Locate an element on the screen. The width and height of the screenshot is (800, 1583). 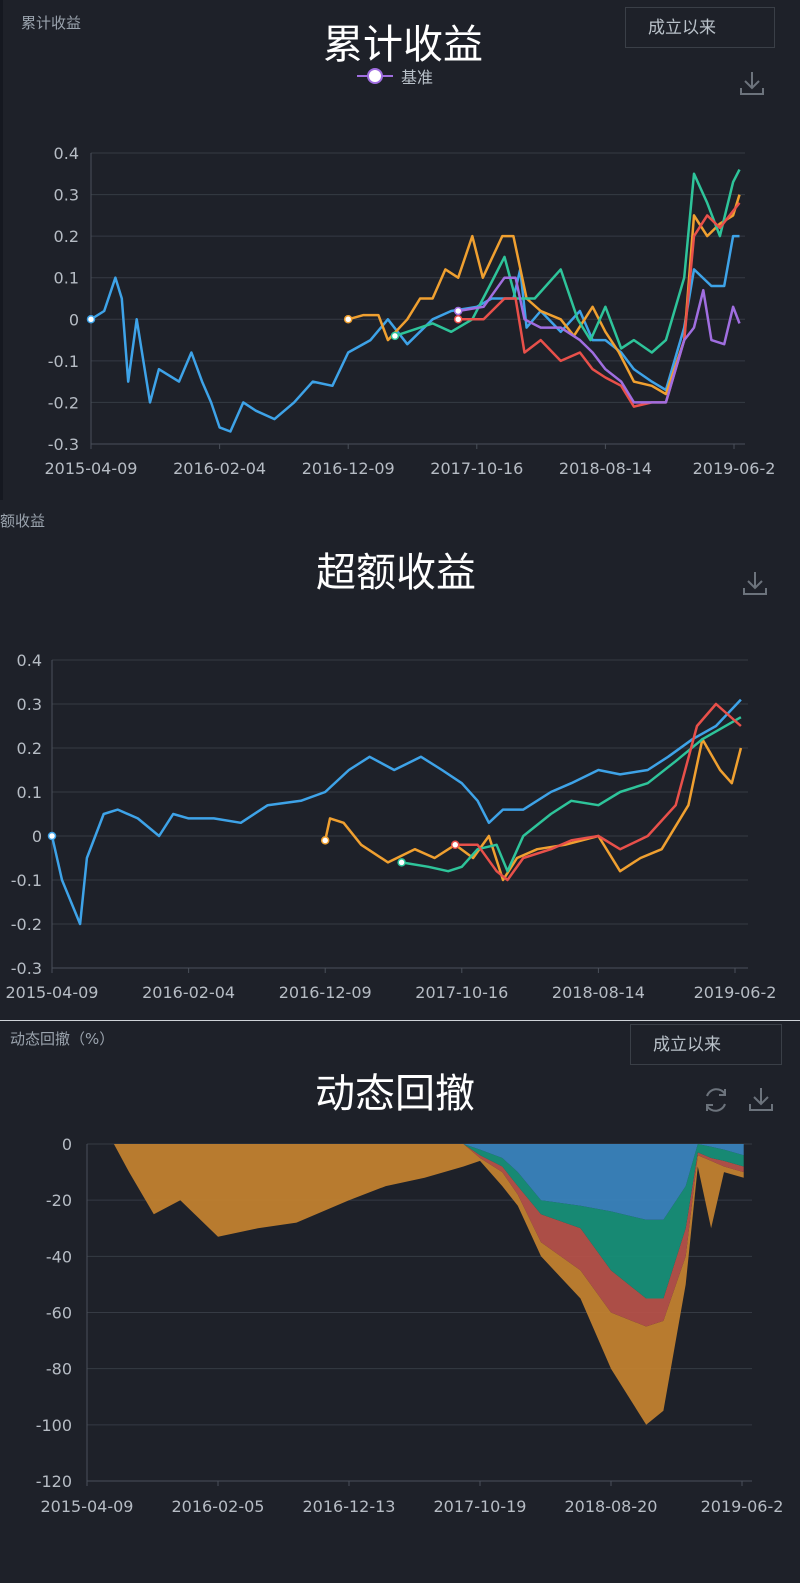
y-tick-label: -100 is located at coordinates (54, 1425).